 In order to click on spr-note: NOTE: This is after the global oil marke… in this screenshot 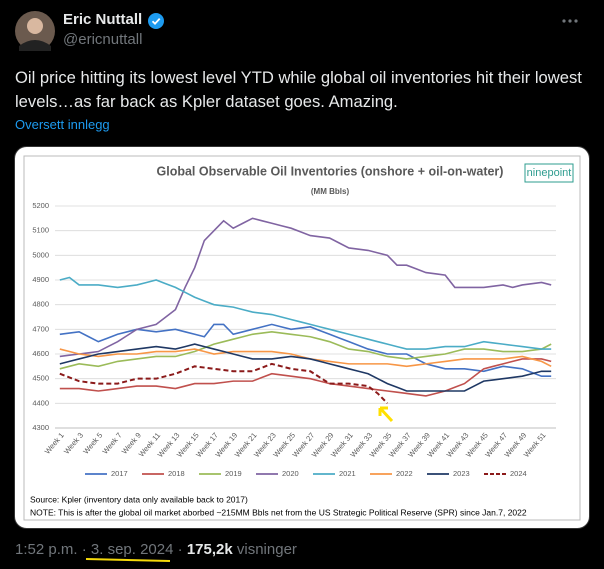, I will do `click(278, 512)`.